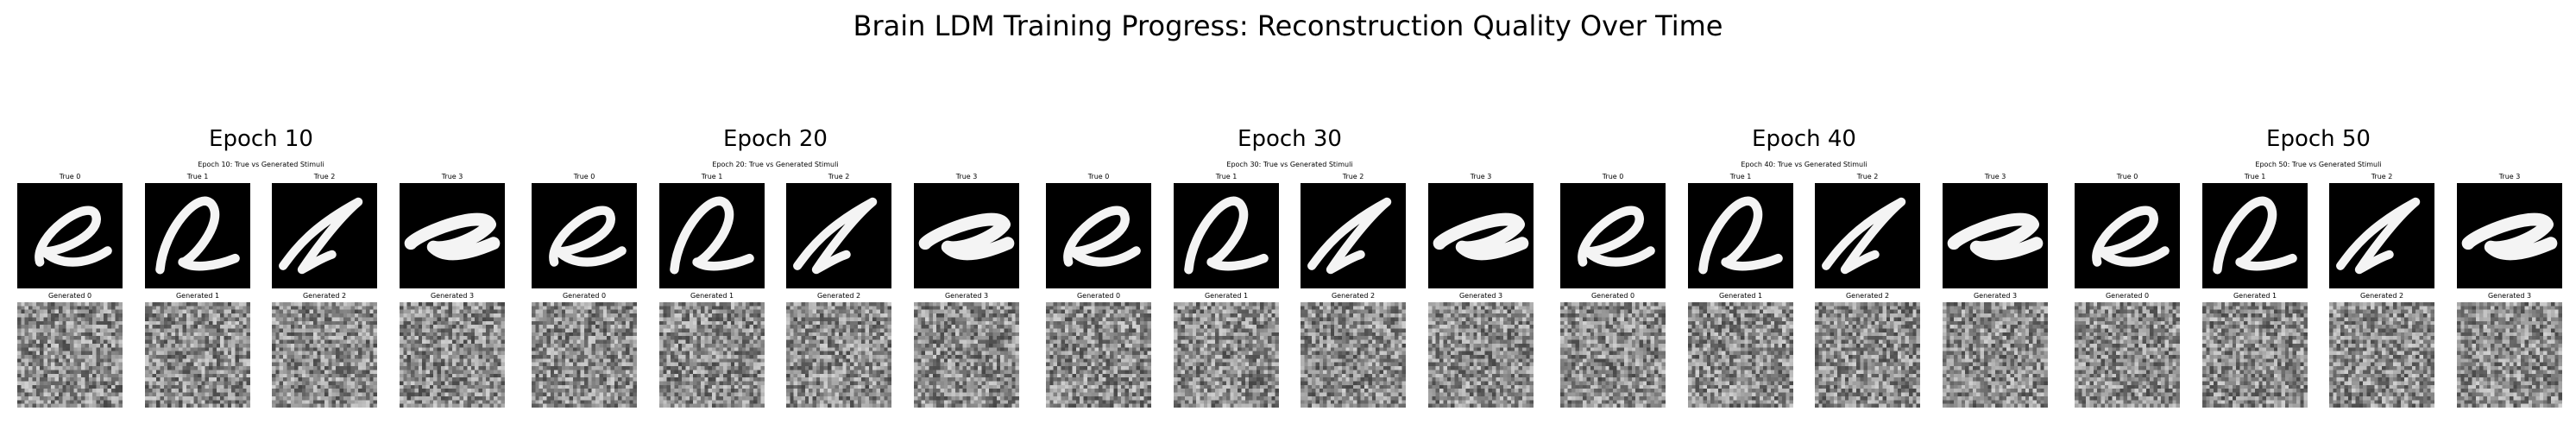 The width and height of the screenshot is (2576, 424). What do you see at coordinates (776, 164) in the screenshot?
I see `epoch-subtitle: Epoch 20: True vs Generated Stimuli` at bounding box center [776, 164].